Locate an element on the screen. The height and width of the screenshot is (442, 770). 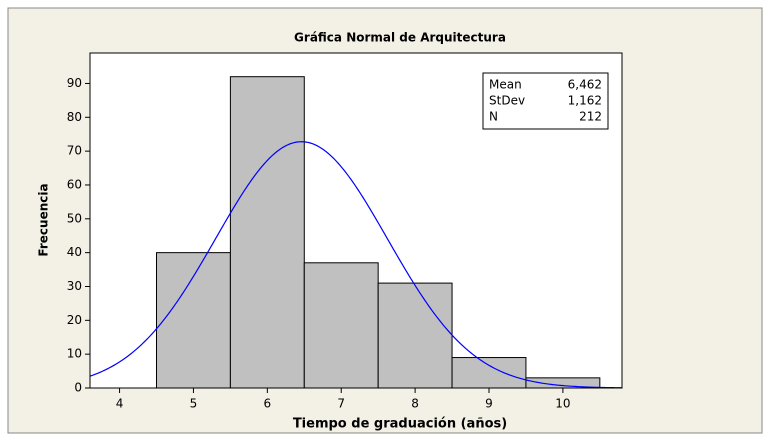
x-tick-label: 8 is located at coordinates (415, 404).